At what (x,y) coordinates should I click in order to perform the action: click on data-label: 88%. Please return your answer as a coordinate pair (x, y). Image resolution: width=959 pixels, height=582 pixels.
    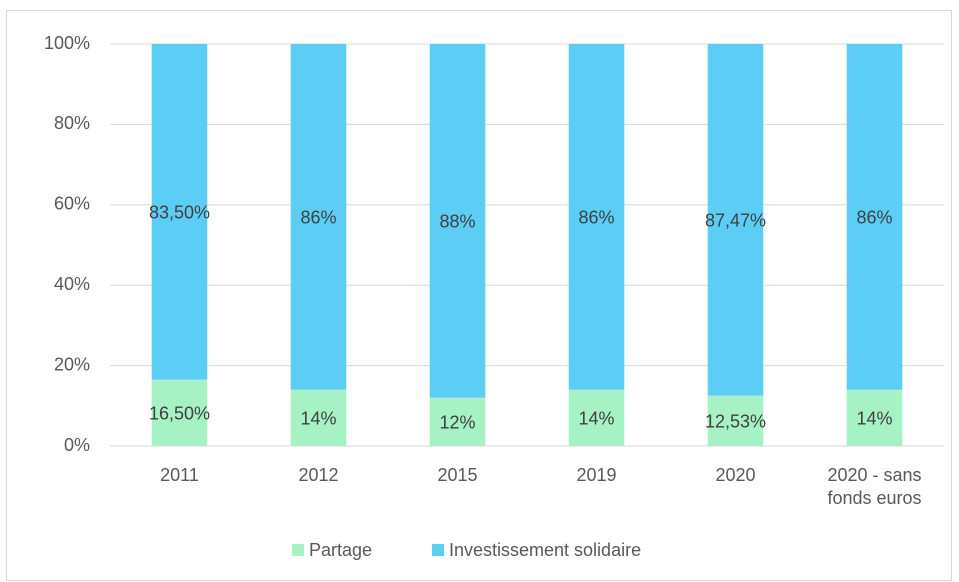
    Looking at the image, I should click on (457, 222).